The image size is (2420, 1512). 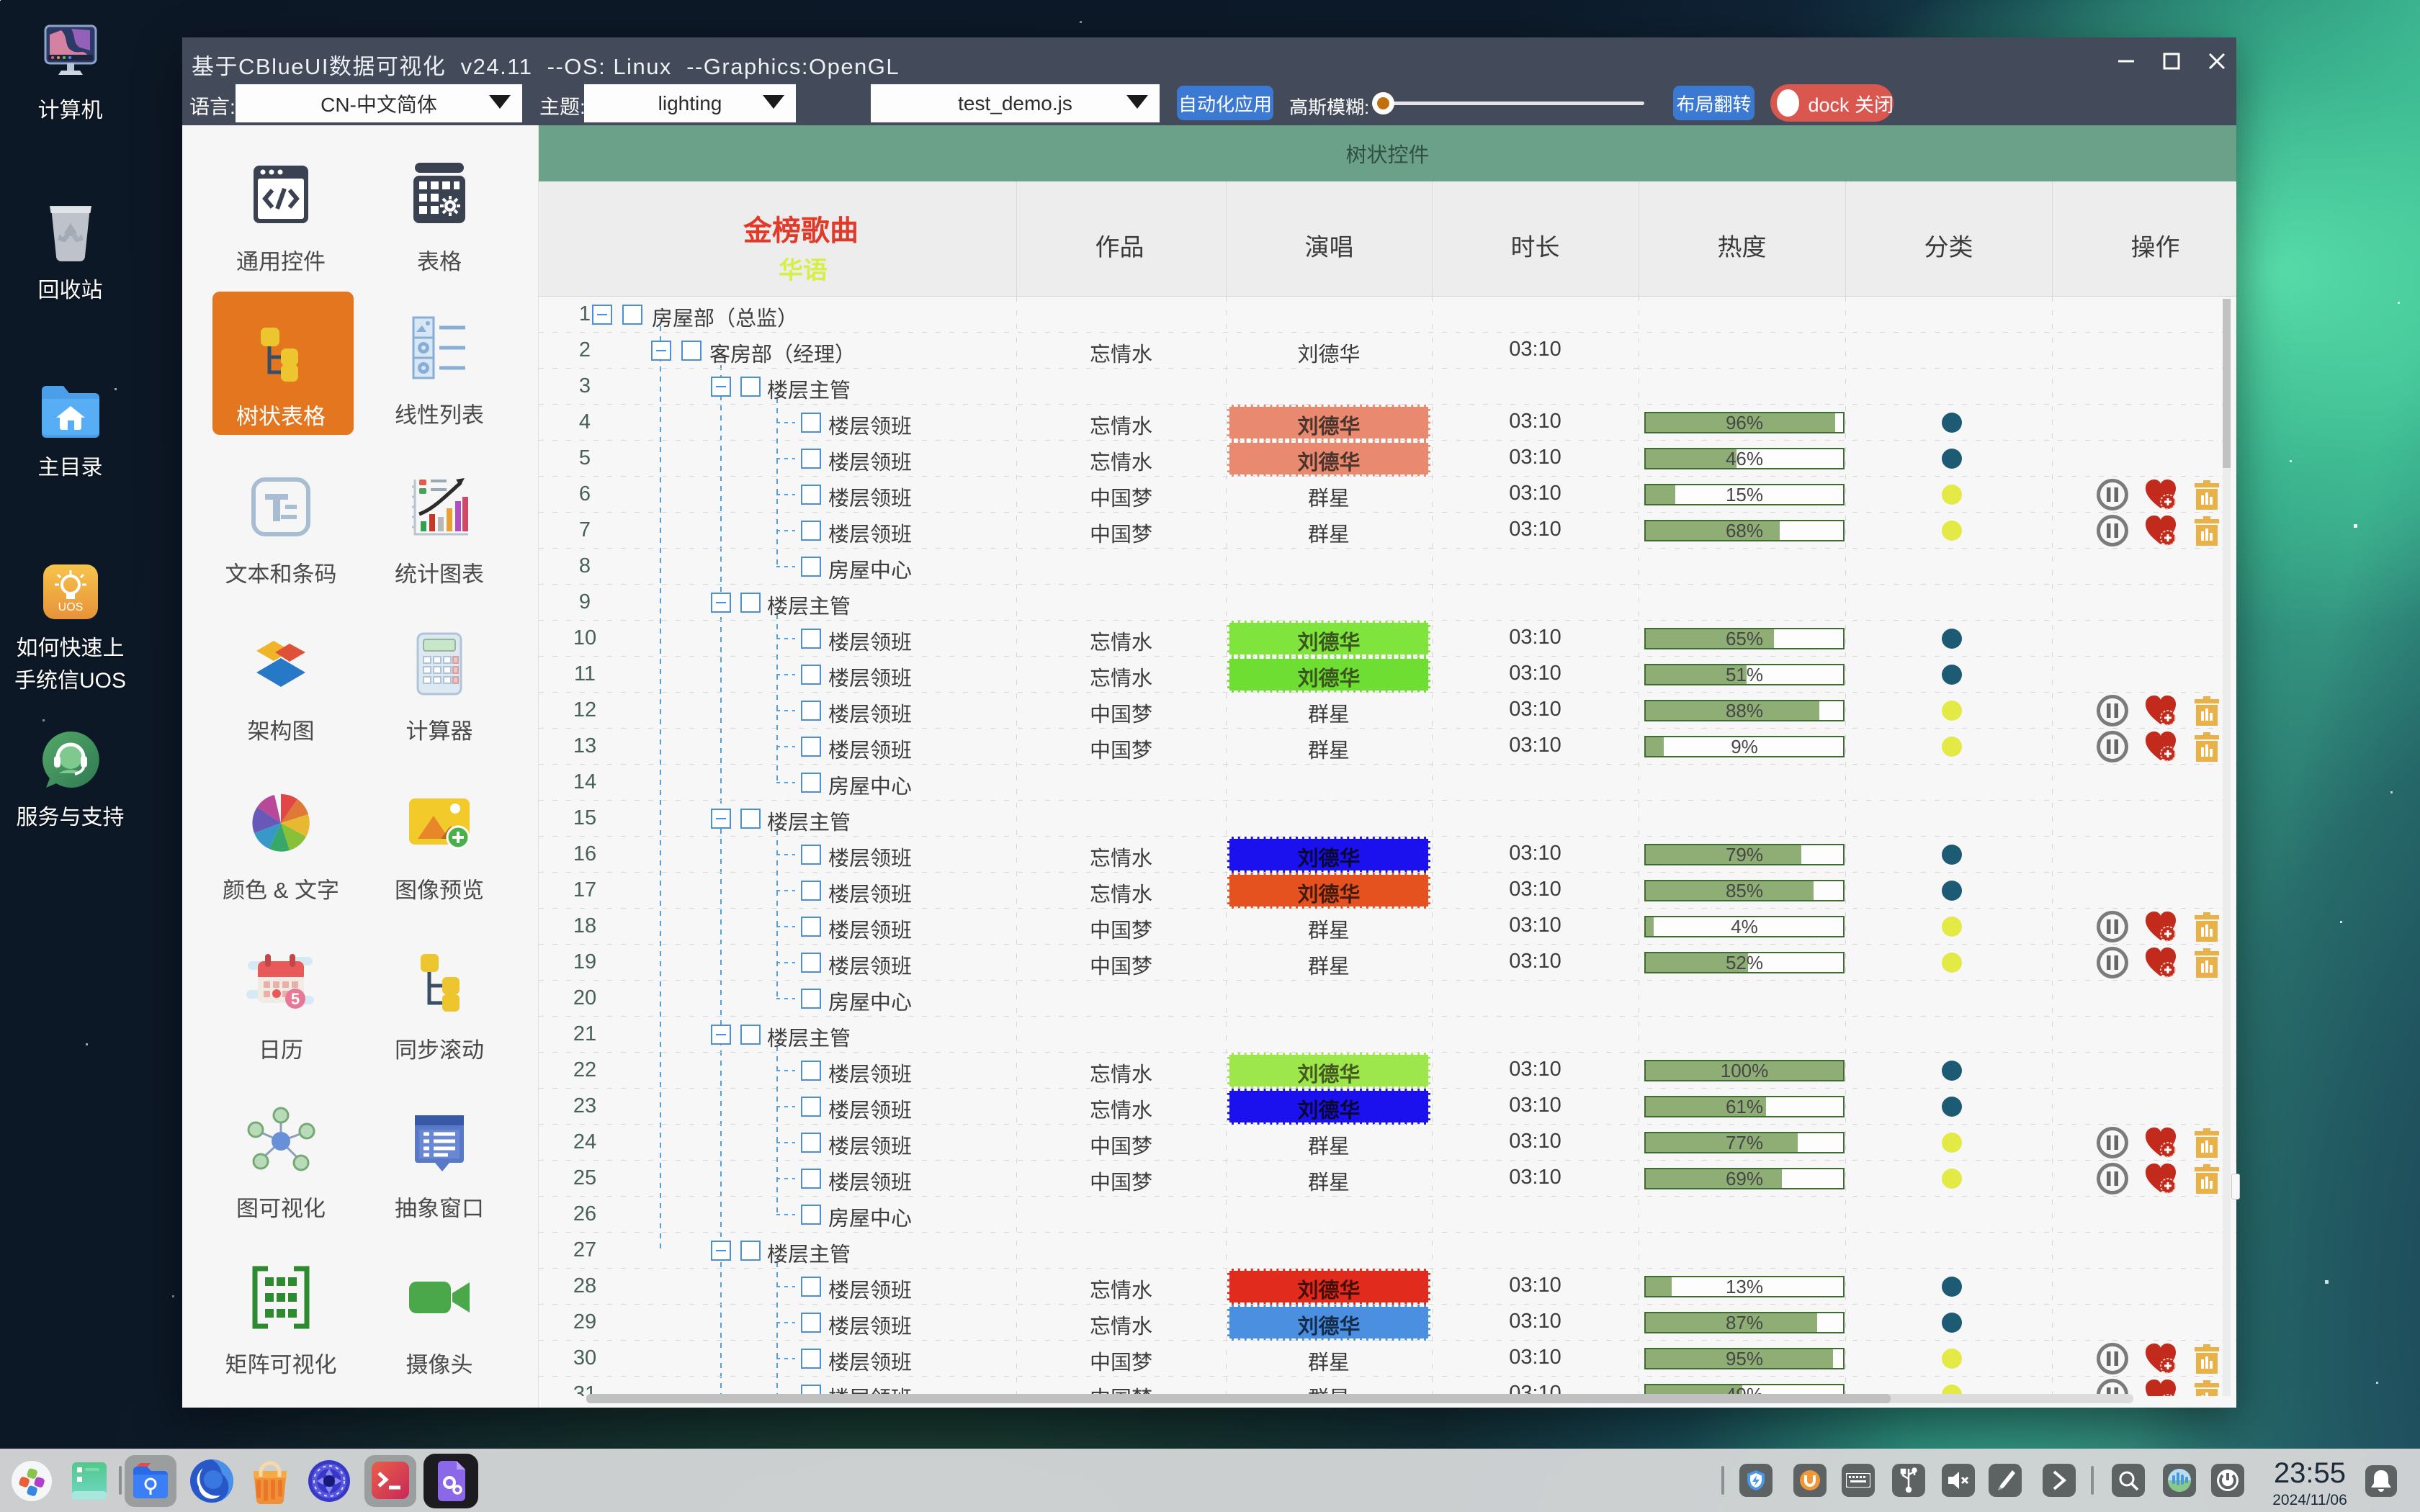 What do you see at coordinates (70, 607) in the screenshot?
I see `svg-text: UOS` at bounding box center [70, 607].